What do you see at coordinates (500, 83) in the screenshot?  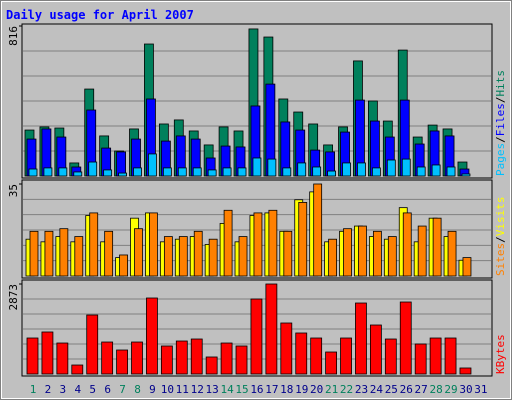 I see `legend-entry: Hits` at bounding box center [500, 83].